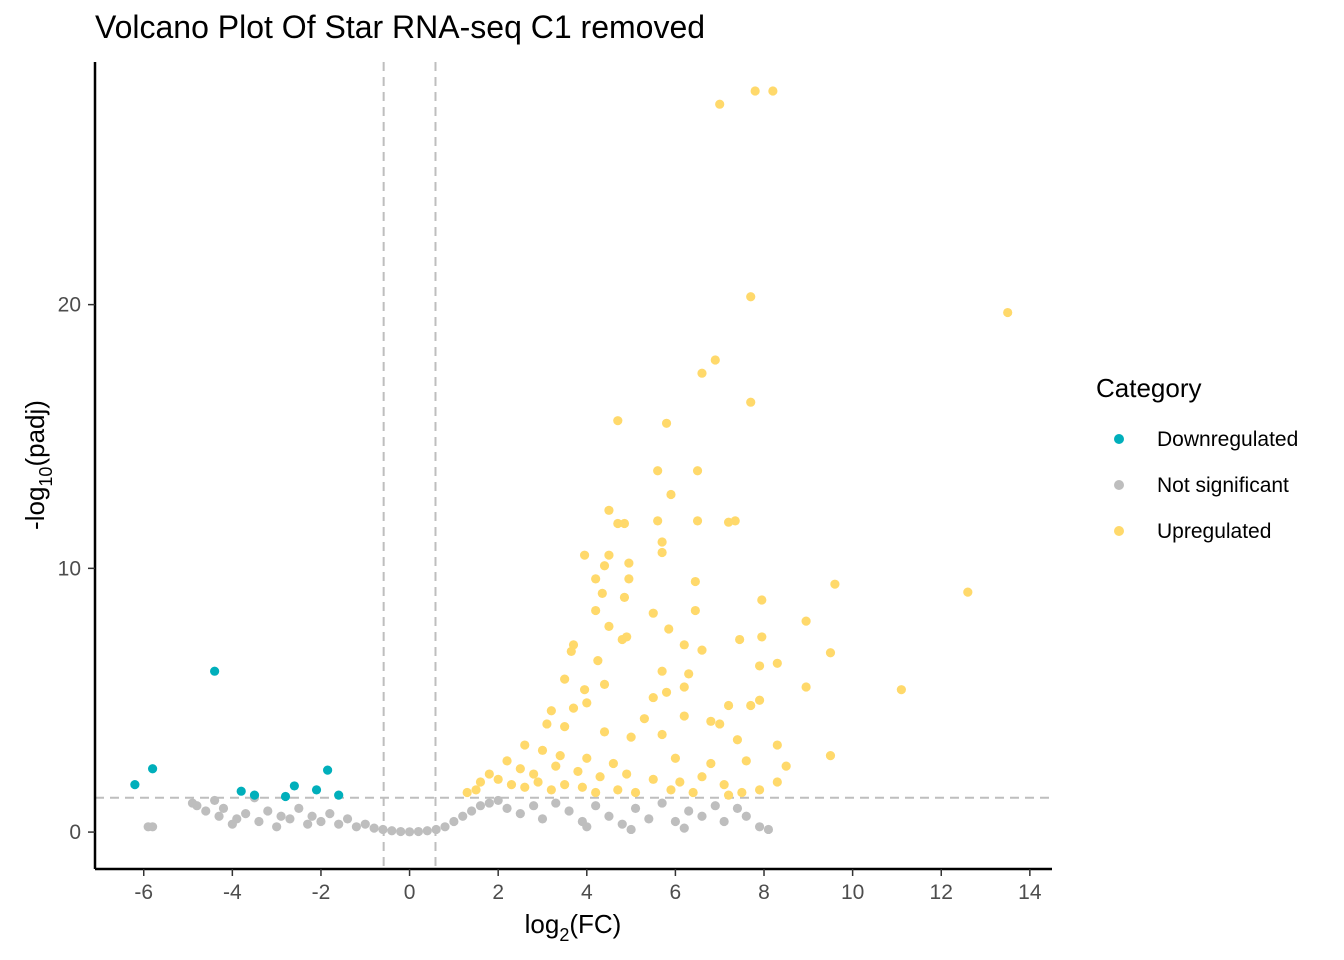 The width and height of the screenshot is (1344, 960). What do you see at coordinates (498, 892) in the screenshot?
I see `x-tick-label: 2` at bounding box center [498, 892].